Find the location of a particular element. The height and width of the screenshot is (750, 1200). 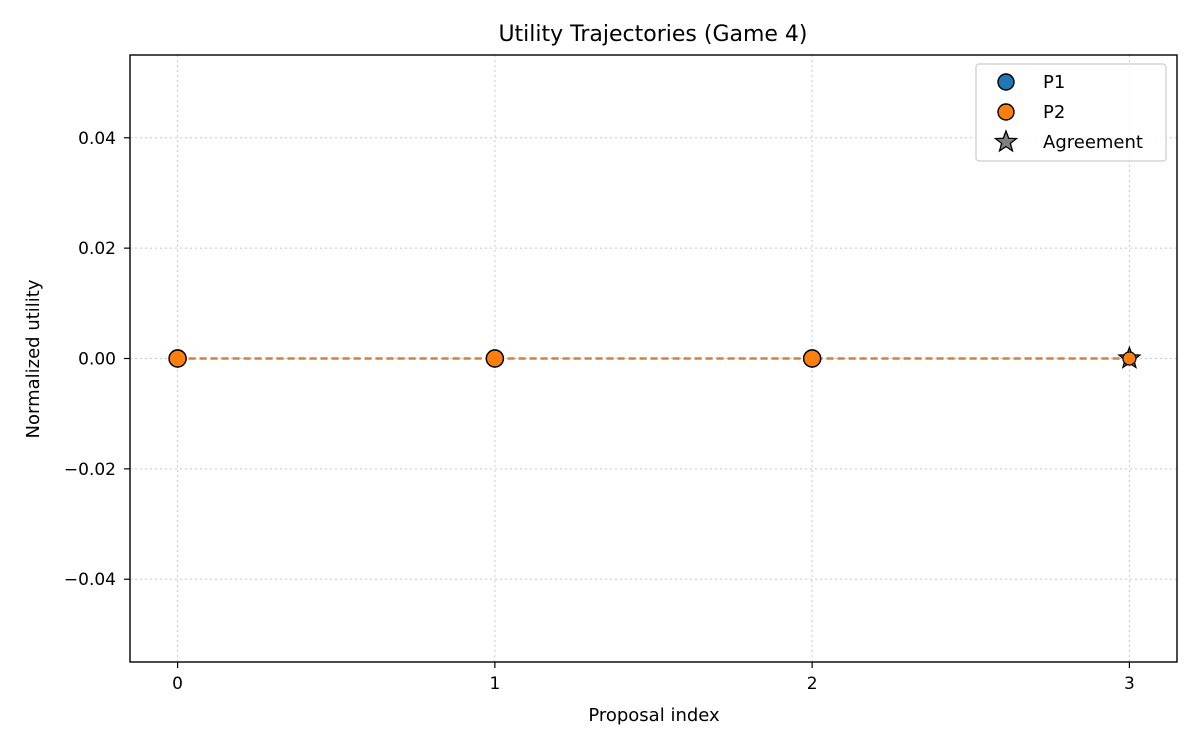

y-tick-label: 0.02 is located at coordinates (97, 249).